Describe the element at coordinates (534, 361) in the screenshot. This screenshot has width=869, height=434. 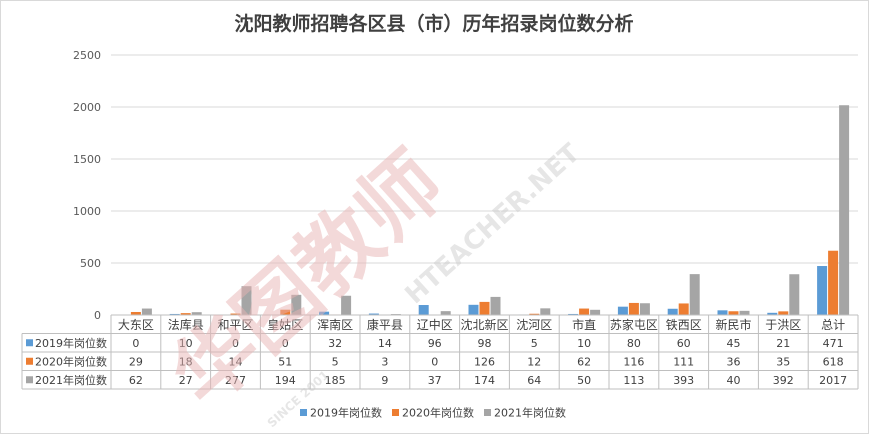
I see `data-label: 12` at that location.